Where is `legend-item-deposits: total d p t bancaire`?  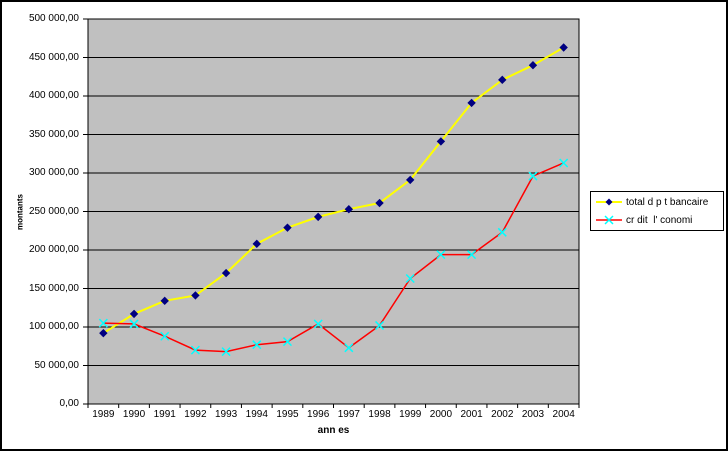 legend-item-deposits: total d p t bancaire is located at coordinates (657, 202).